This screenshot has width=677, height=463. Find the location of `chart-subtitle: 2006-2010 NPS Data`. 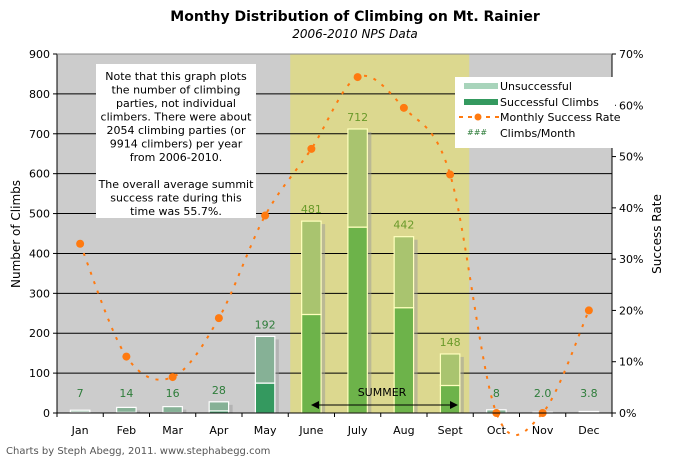

chart-subtitle: 2006-2010 NPS Data is located at coordinates (355, 34).